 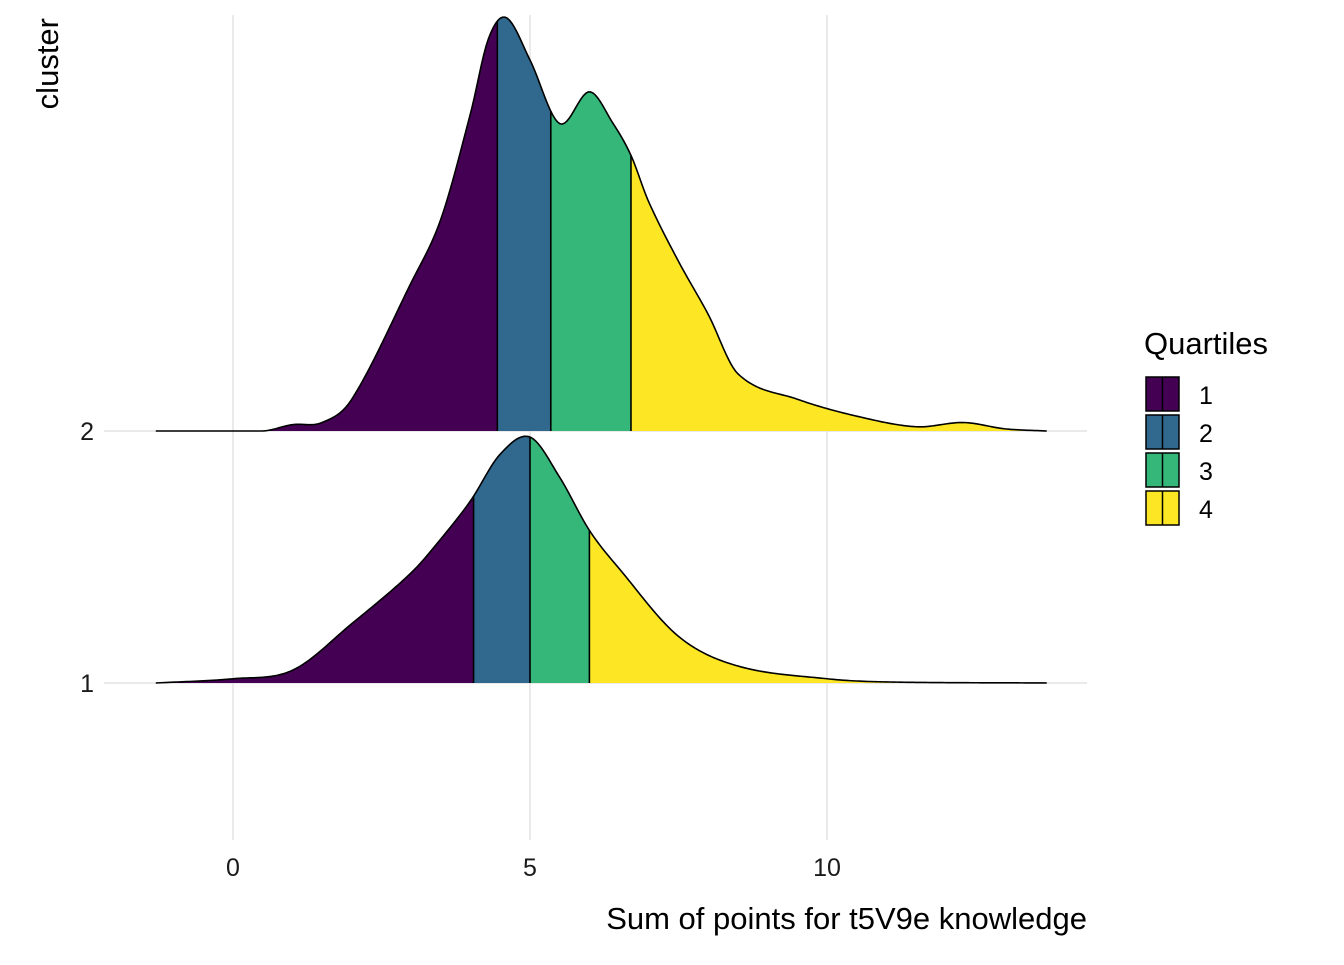 I want to click on y-axis-title: cluster, so click(x=47, y=63).